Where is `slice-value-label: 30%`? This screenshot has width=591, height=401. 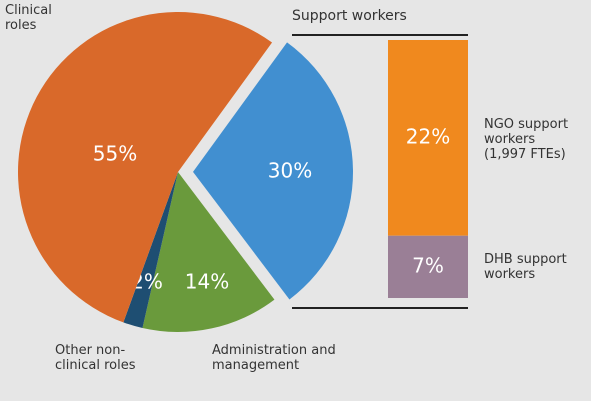
slice-value-label: 30% is located at coordinates (290, 171).